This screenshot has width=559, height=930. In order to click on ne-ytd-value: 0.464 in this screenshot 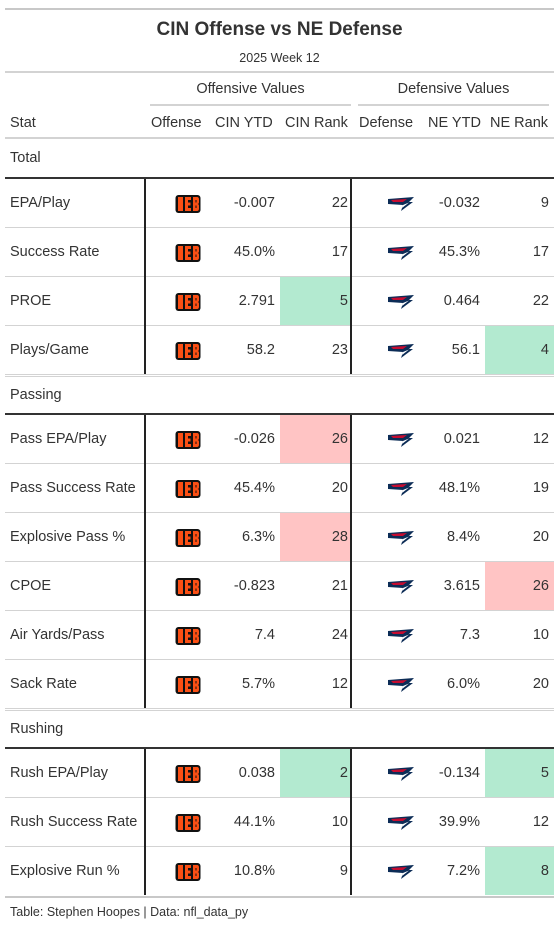, I will do `click(461, 301)`.